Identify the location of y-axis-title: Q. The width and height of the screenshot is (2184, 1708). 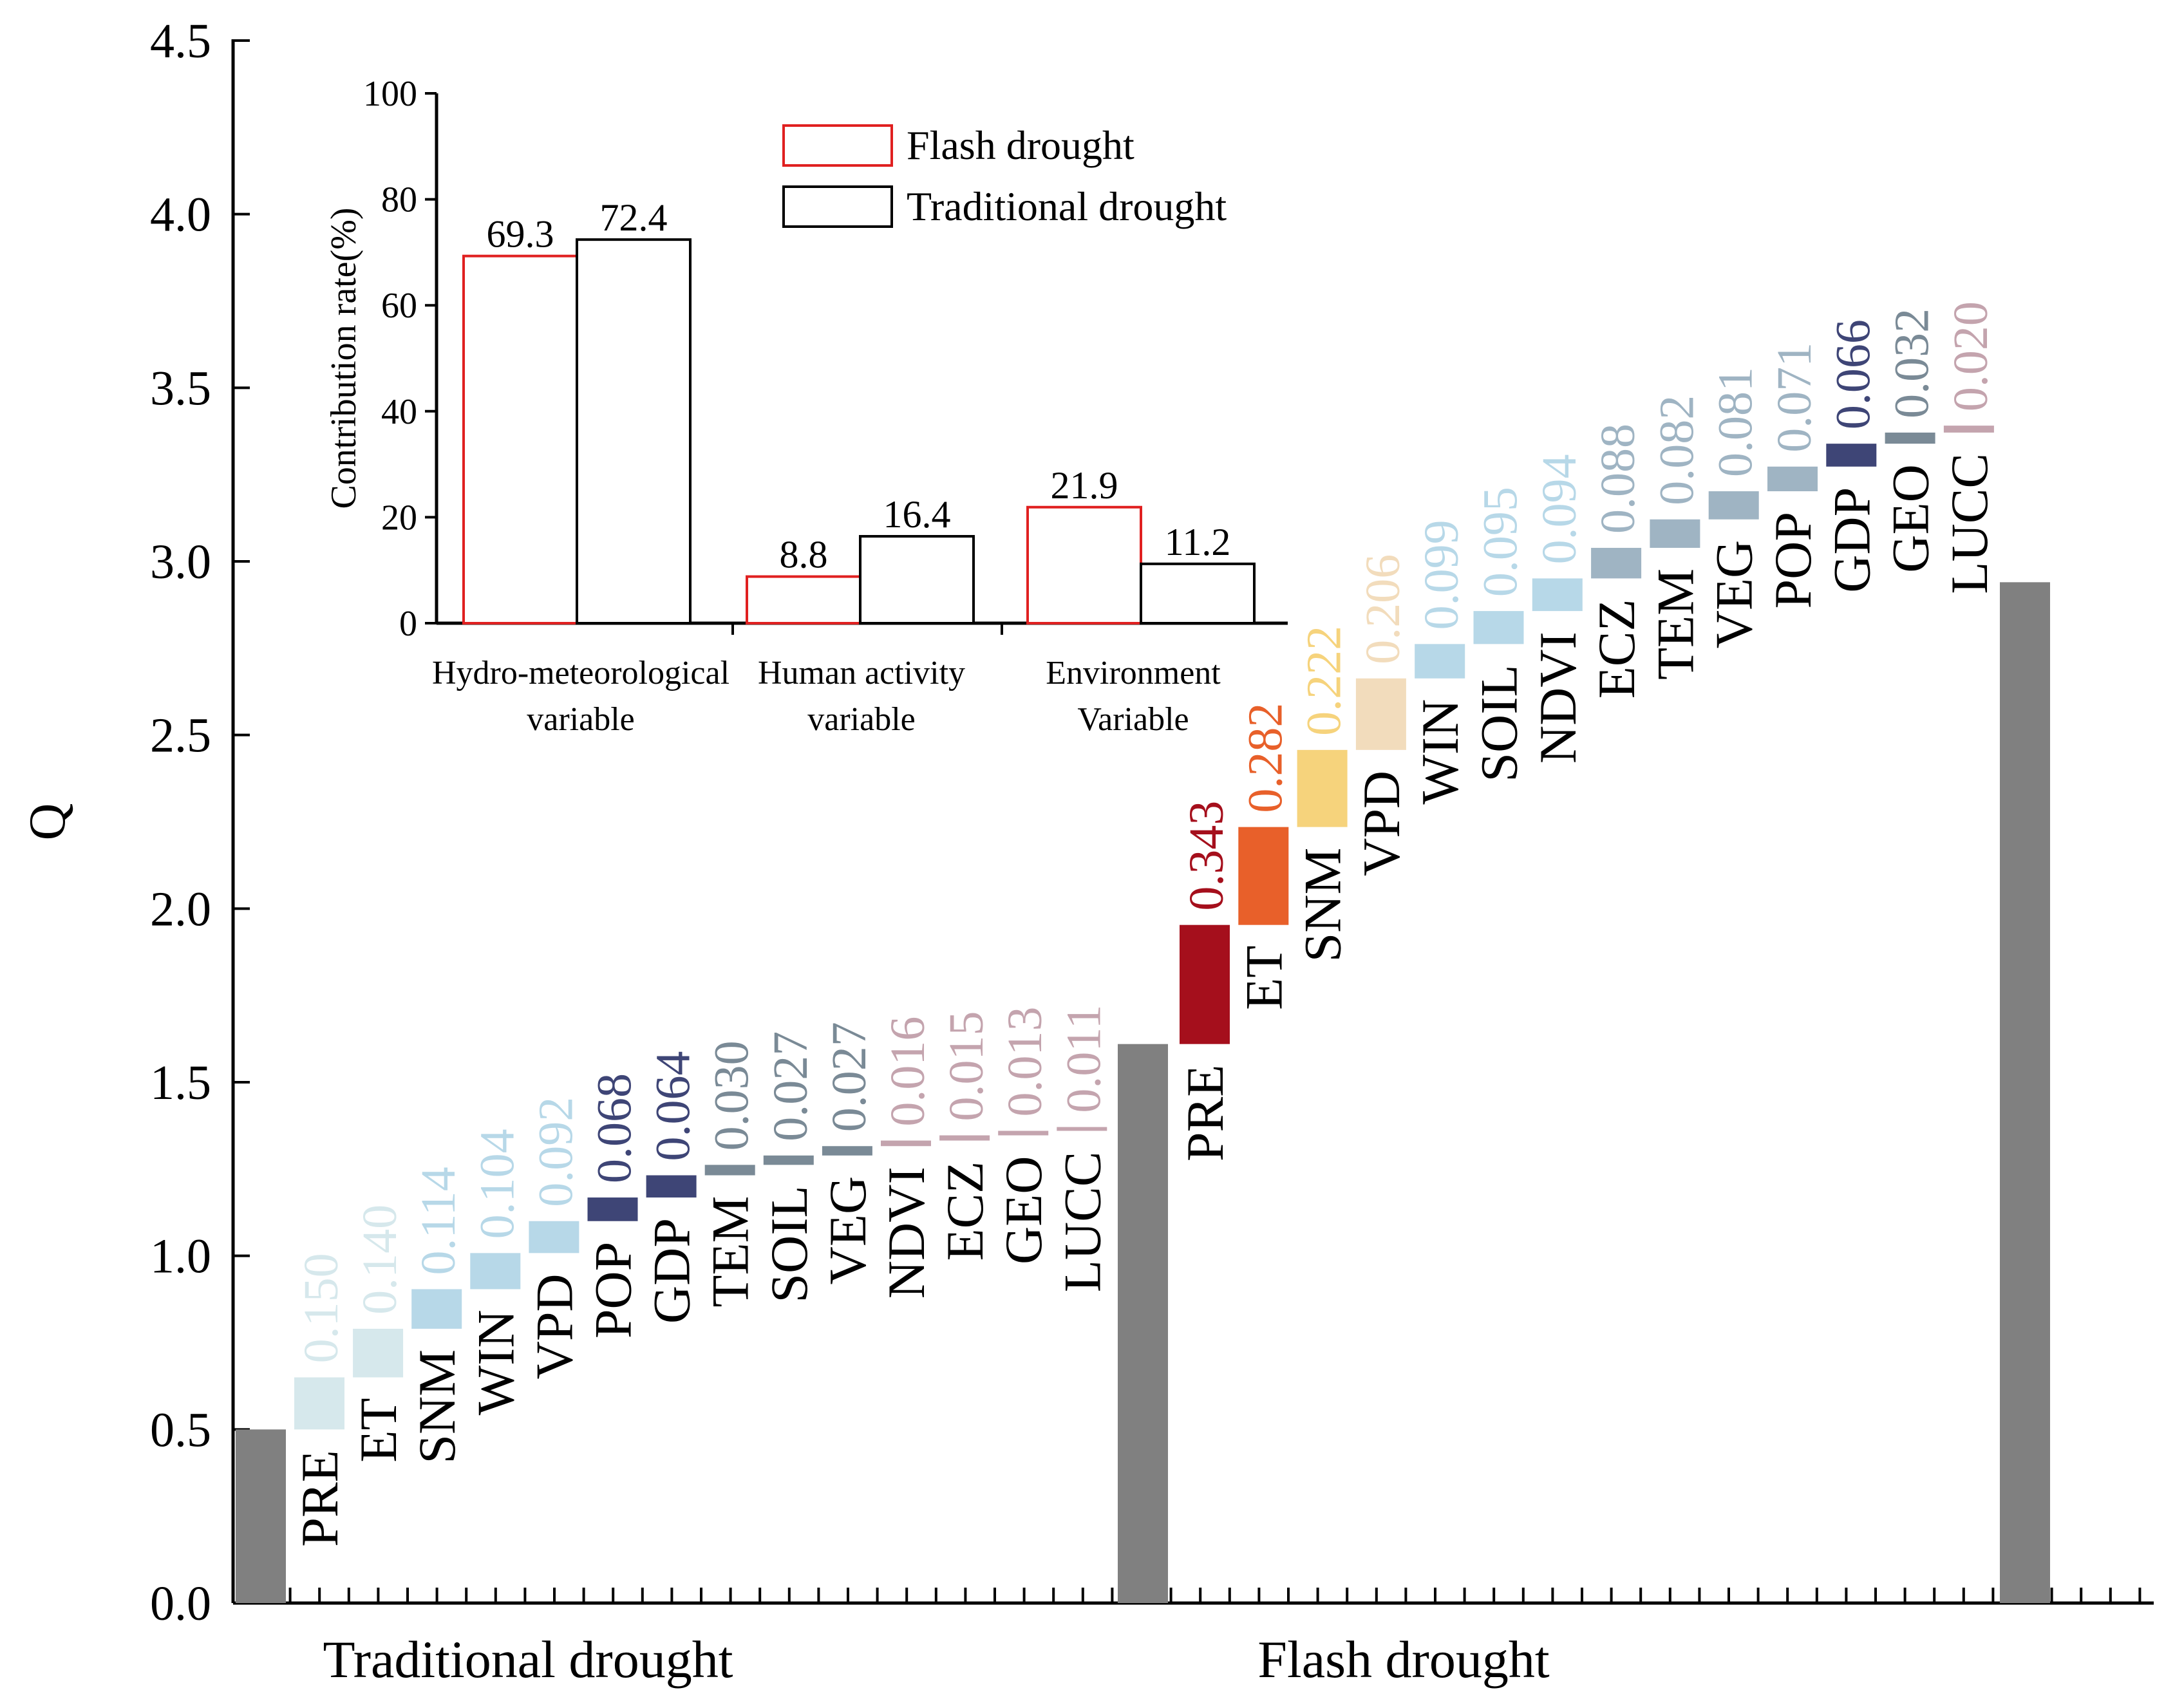
(48, 822).